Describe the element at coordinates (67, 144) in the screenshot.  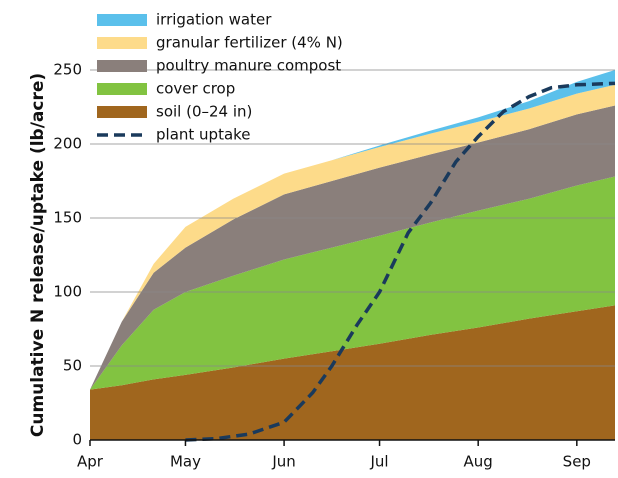
I see `y-tick-label: 200` at that location.